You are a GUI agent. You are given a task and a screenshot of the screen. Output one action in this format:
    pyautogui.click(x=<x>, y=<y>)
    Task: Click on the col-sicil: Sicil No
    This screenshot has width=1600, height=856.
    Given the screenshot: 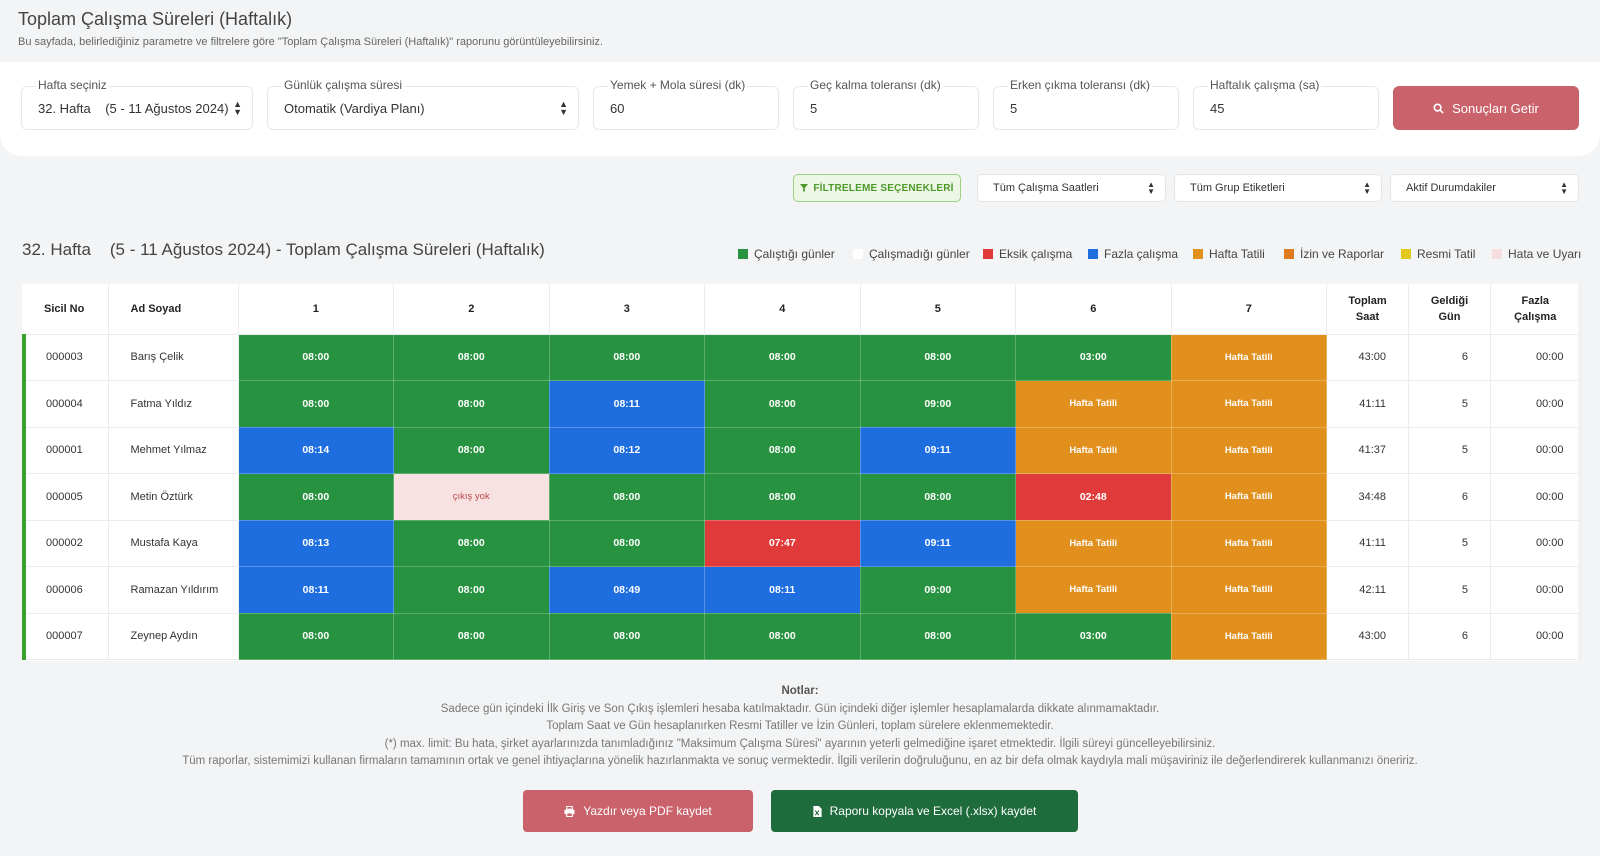 What is the action you would take?
    pyautogui.click(x=66, y=309)
    